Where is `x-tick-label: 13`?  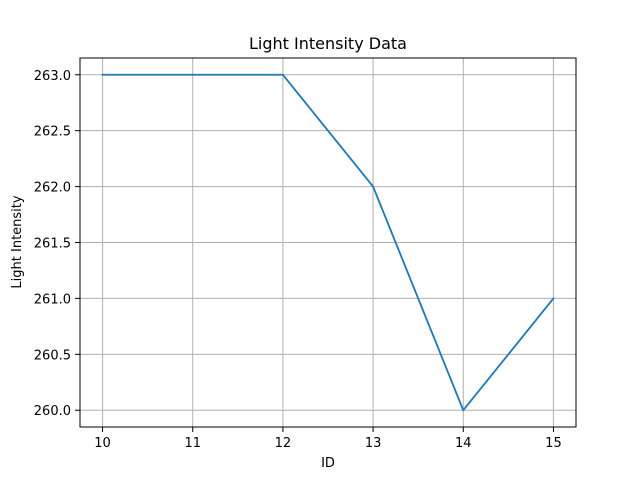 x-tick-label: 13 is located at coordinates (373, 443).